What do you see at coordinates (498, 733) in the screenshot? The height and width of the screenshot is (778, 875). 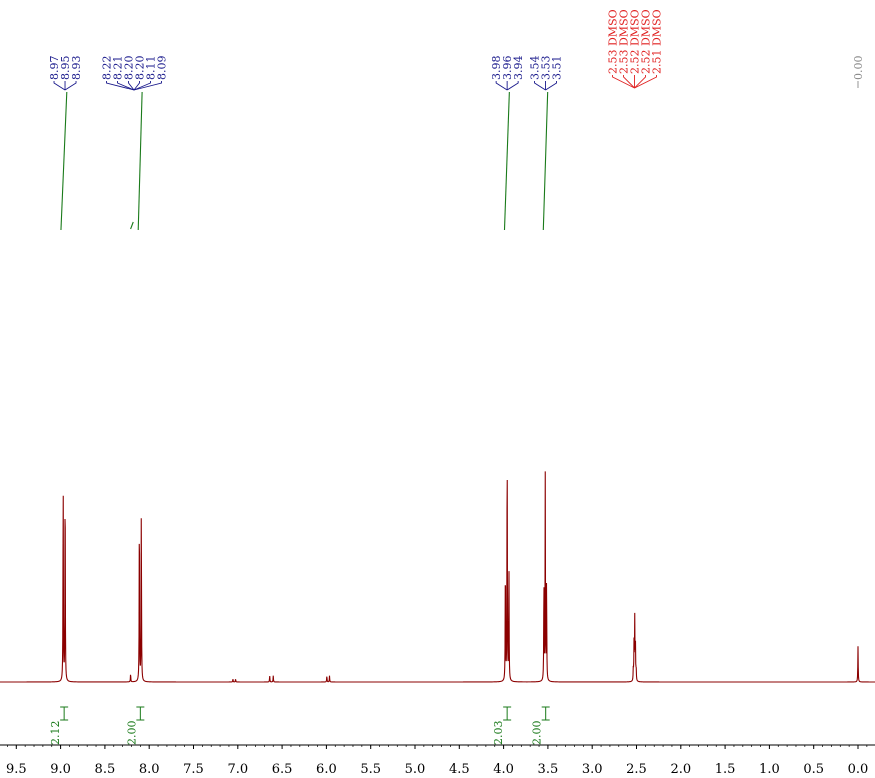 I see `integral-value-label: 2.03` at bounding box center [498, 733].